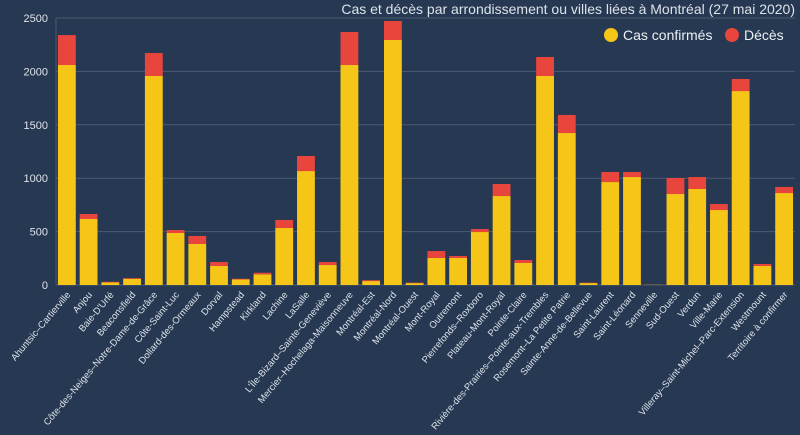  Describe the element at coordinates (36, 179) in the screenshot. I see `y-tick-label: 1000` at that location.